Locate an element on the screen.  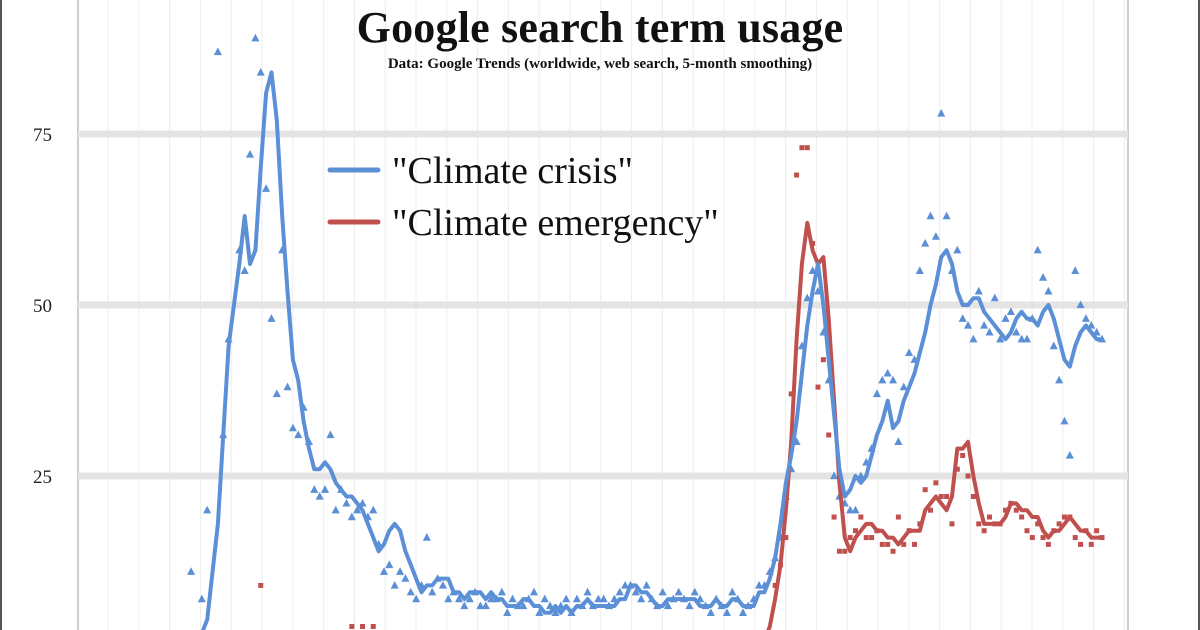
y-tick-label: 50 is located at coordinates (42, 306).